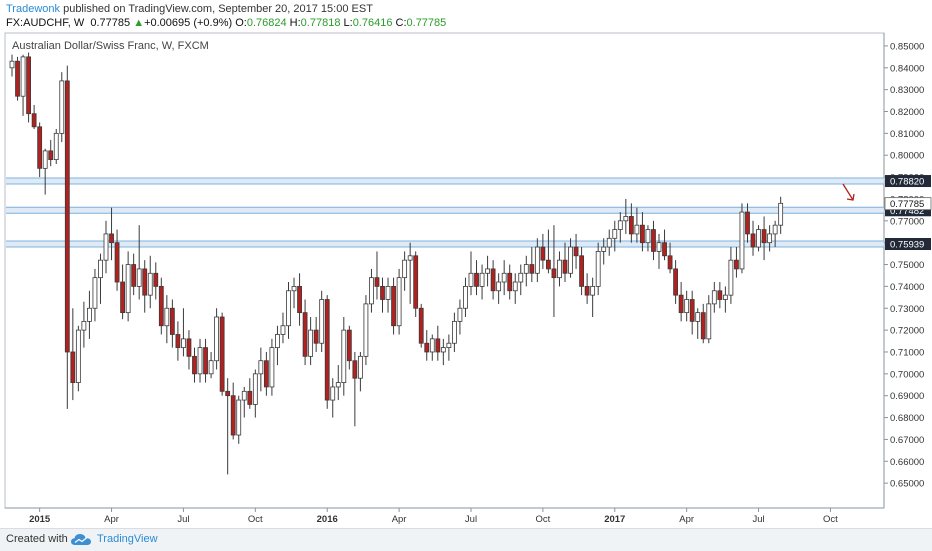  I want to click on price-tick-label: 0.80000, so click(907, 156).